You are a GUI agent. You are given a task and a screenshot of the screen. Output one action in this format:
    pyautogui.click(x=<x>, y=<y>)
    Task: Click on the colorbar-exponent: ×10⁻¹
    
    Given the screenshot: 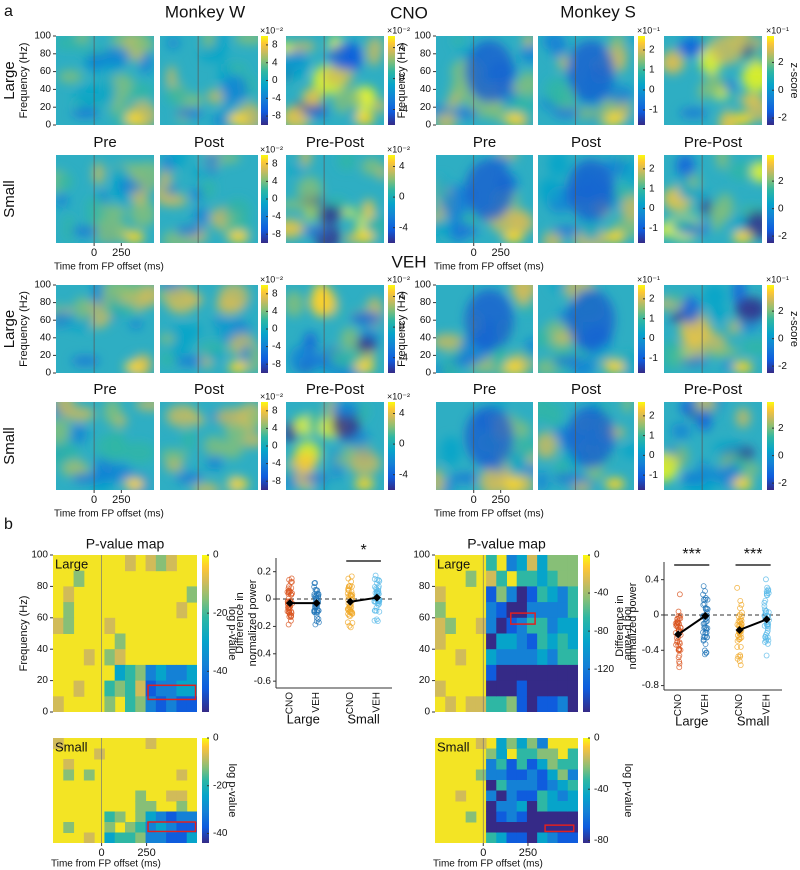 What is the action you would take?
    pyautogui.click(x=648, y=279)
    